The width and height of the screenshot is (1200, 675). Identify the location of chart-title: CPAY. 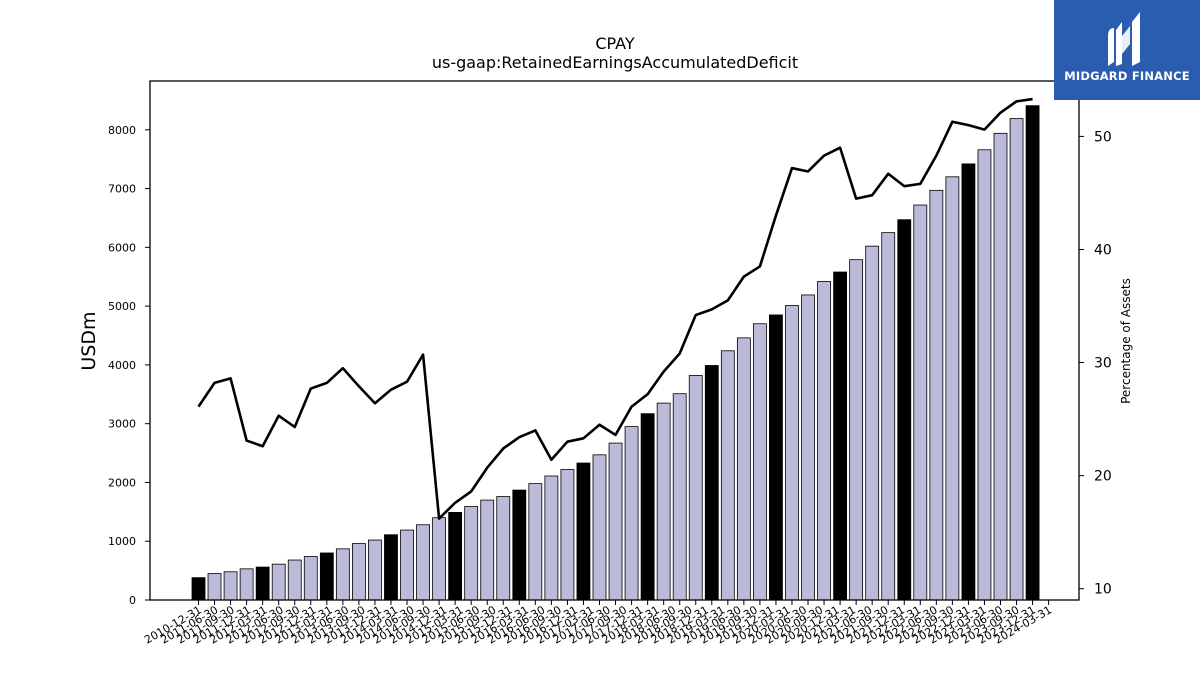
(615, 43).